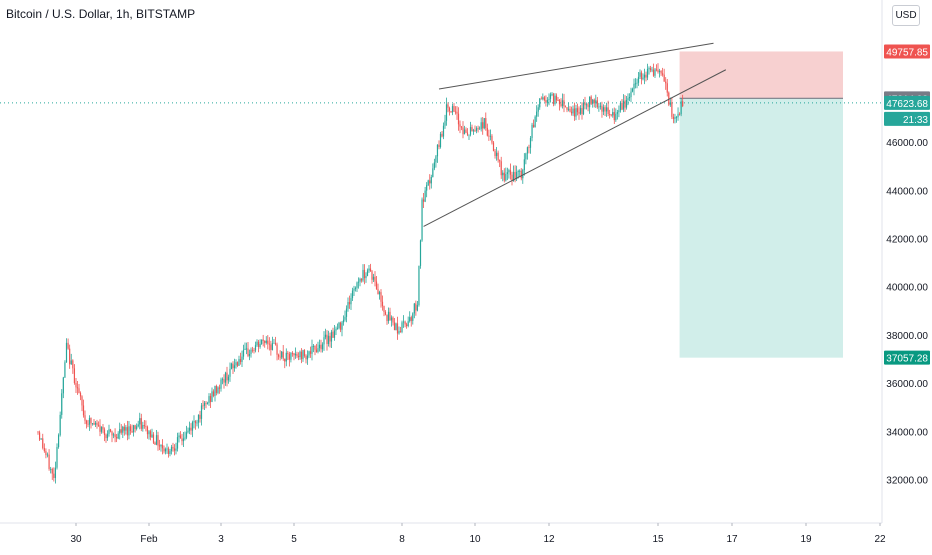 Image resolution: width=932 pixels, height=555 pixels. I want to click on y-tick-label: 44000.00, so click(907, 191).